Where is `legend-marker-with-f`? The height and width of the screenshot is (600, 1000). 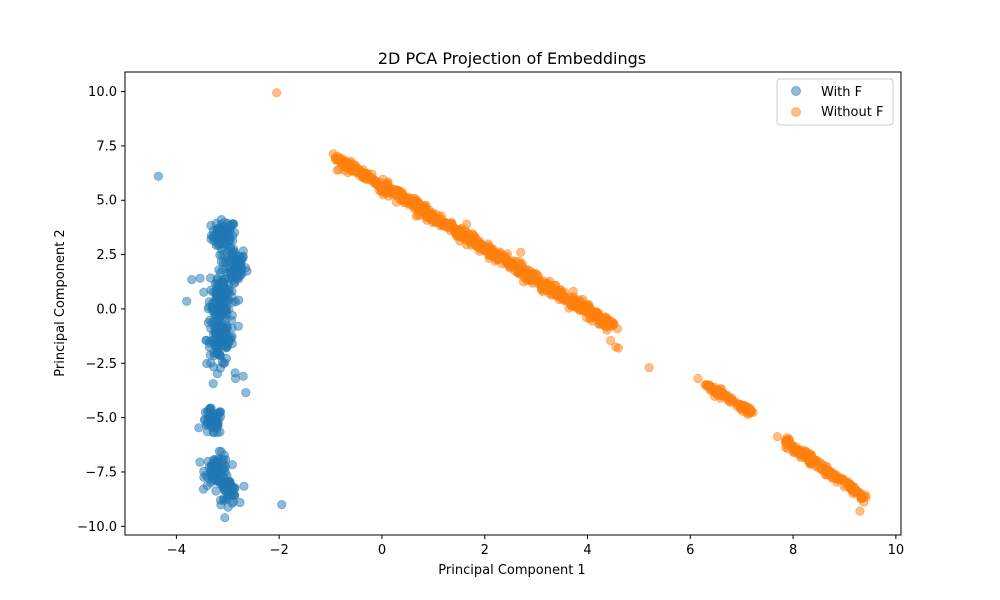 legend-marker-with-f is located at coordinates (796, 91).